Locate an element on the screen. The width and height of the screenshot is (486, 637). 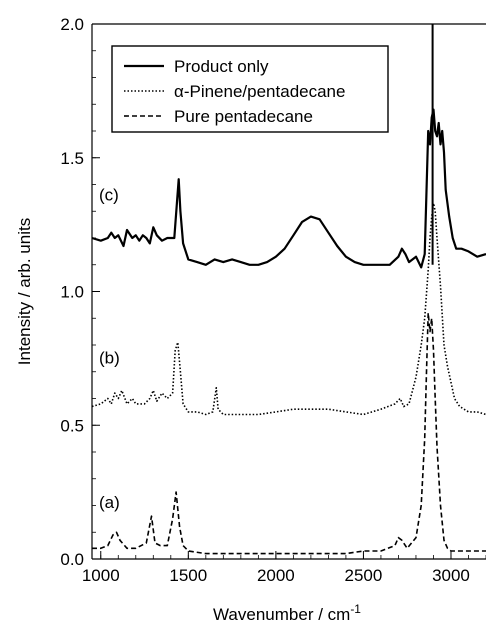
y-tick-label: 1.5 is located at coordinates (72, 158).